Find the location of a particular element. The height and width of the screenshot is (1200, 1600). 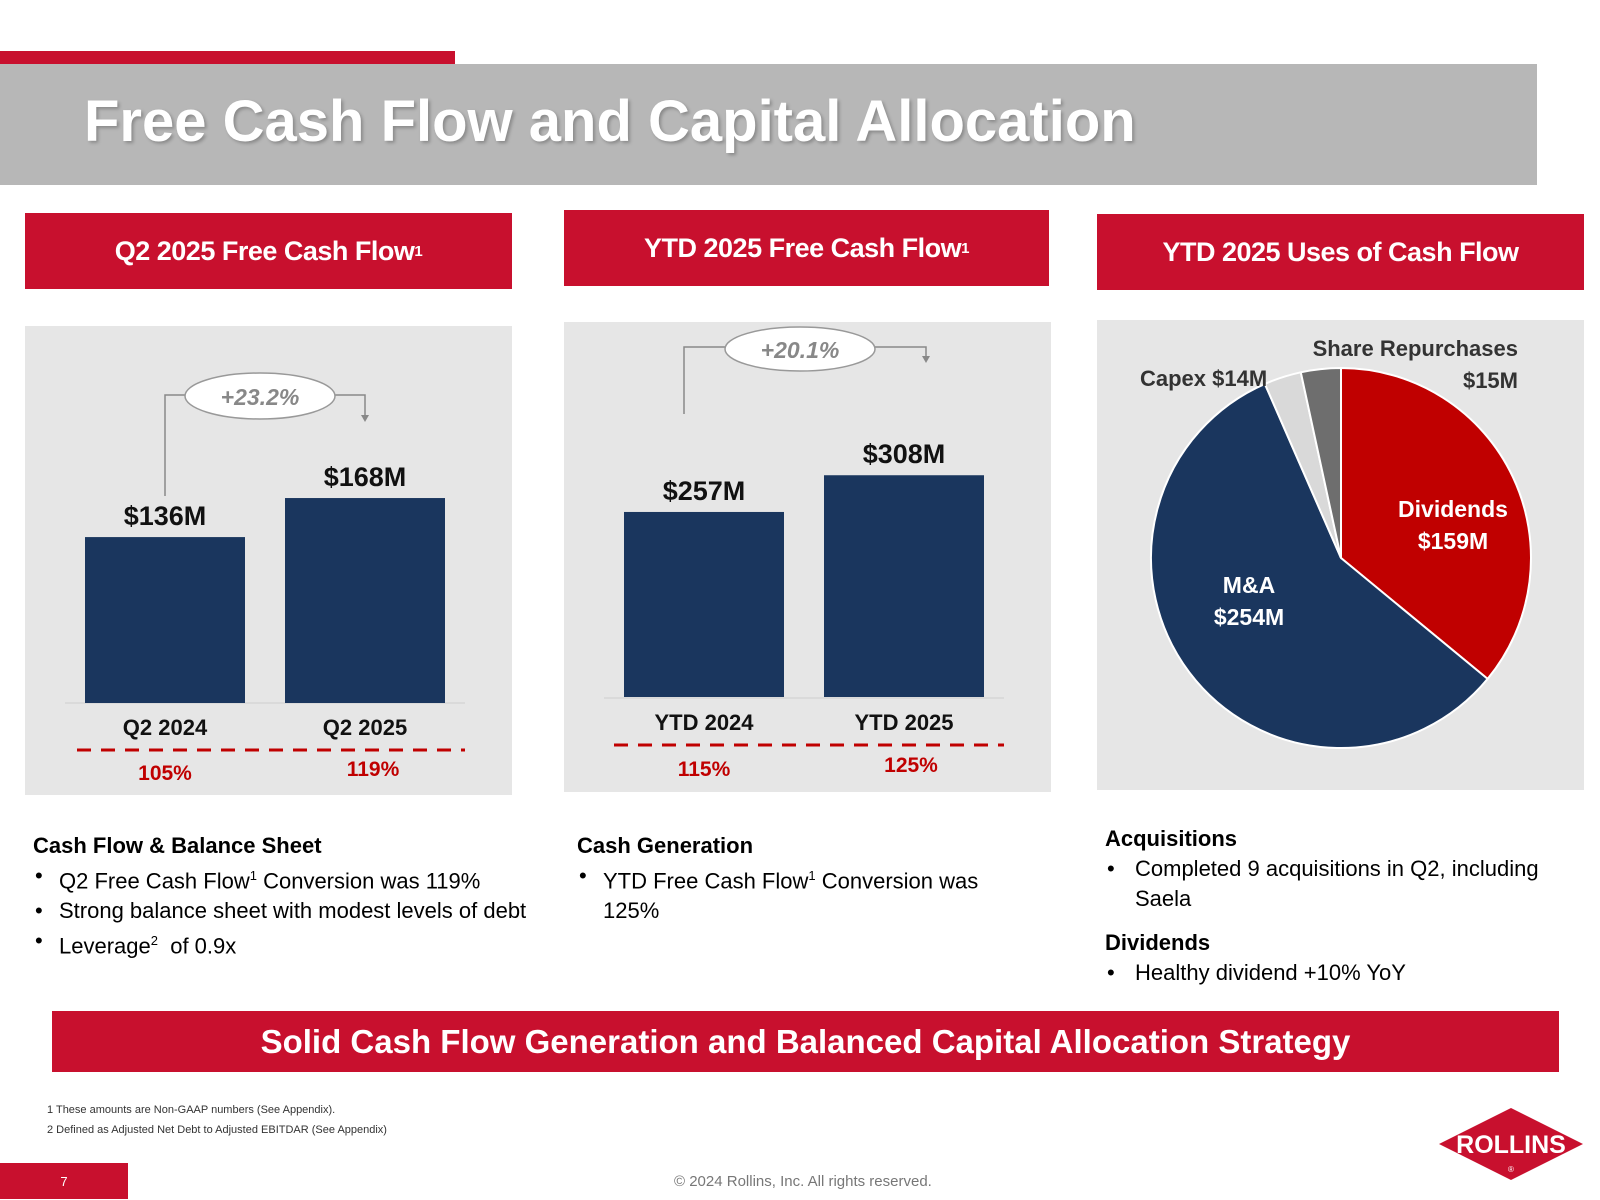

page-number: 7 is located at coordinates (64, 1181).